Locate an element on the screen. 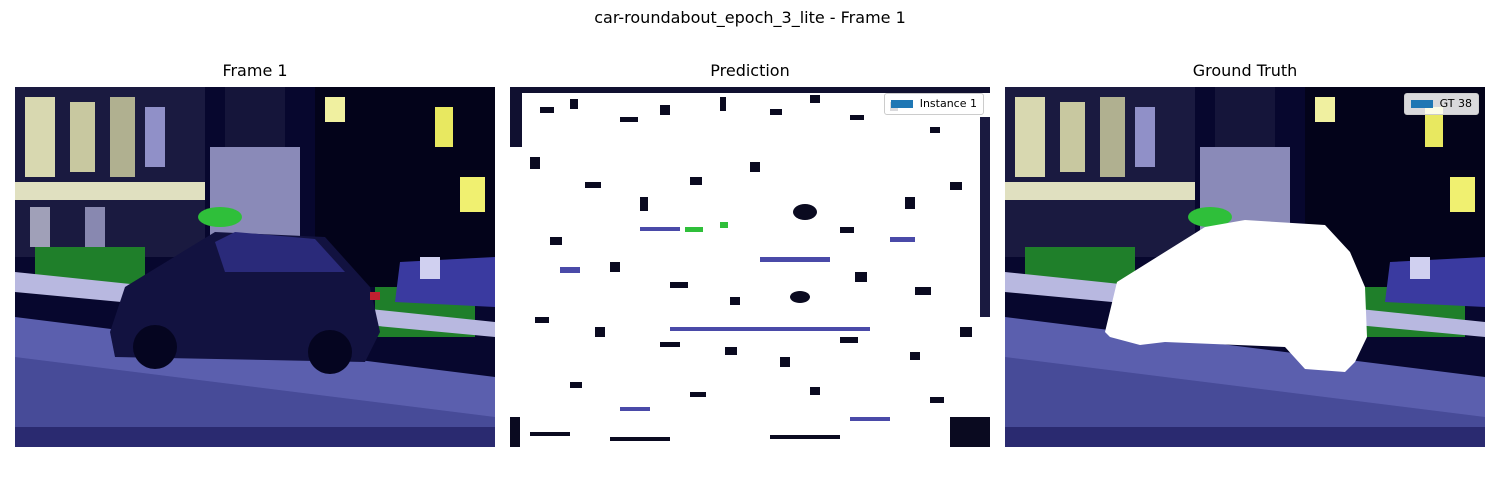 The width and height of the screenshot is (1500, 500). panel-title-ground-truth: Ground Truth is located at coordinates (1245, 70).